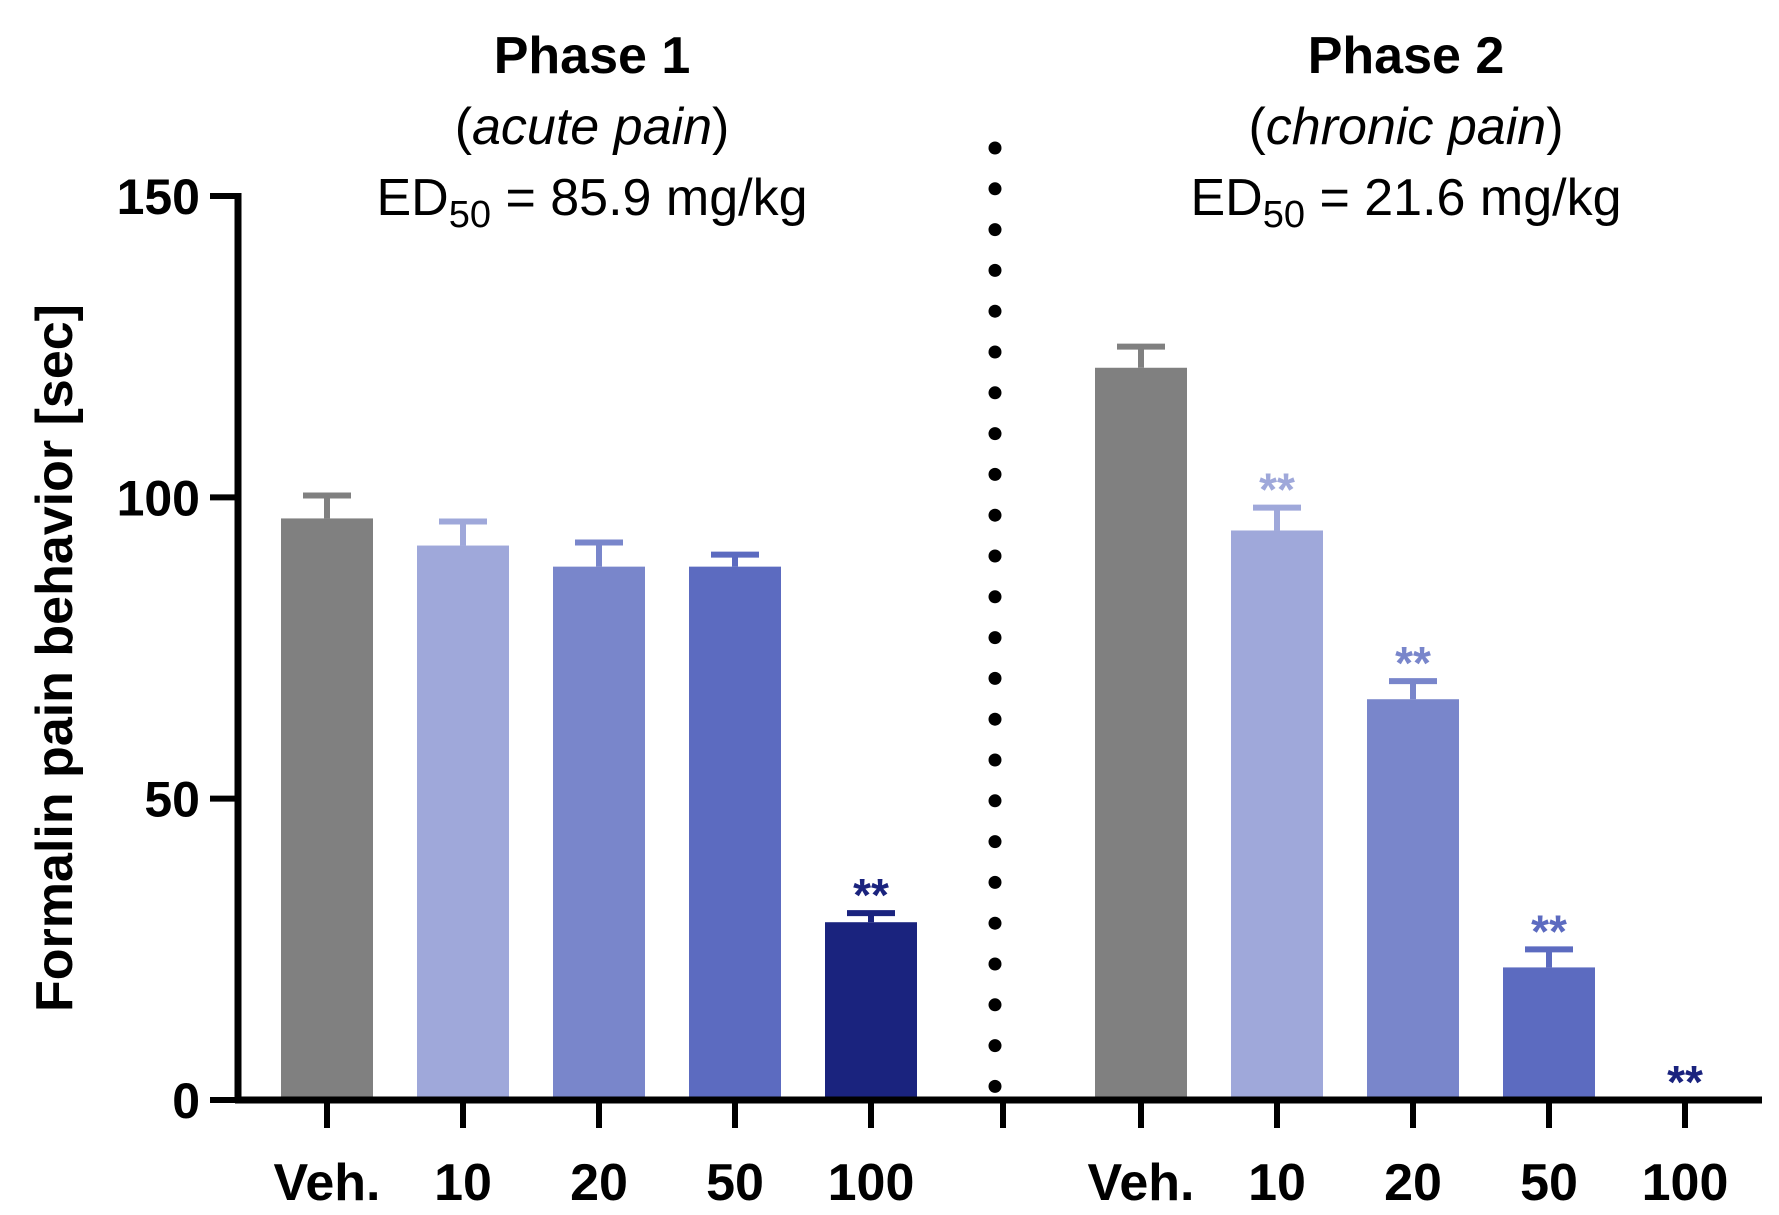 This screenshot has width=1779, height=1215. I want to click on y-tick-label: 150, so click(158, 197).